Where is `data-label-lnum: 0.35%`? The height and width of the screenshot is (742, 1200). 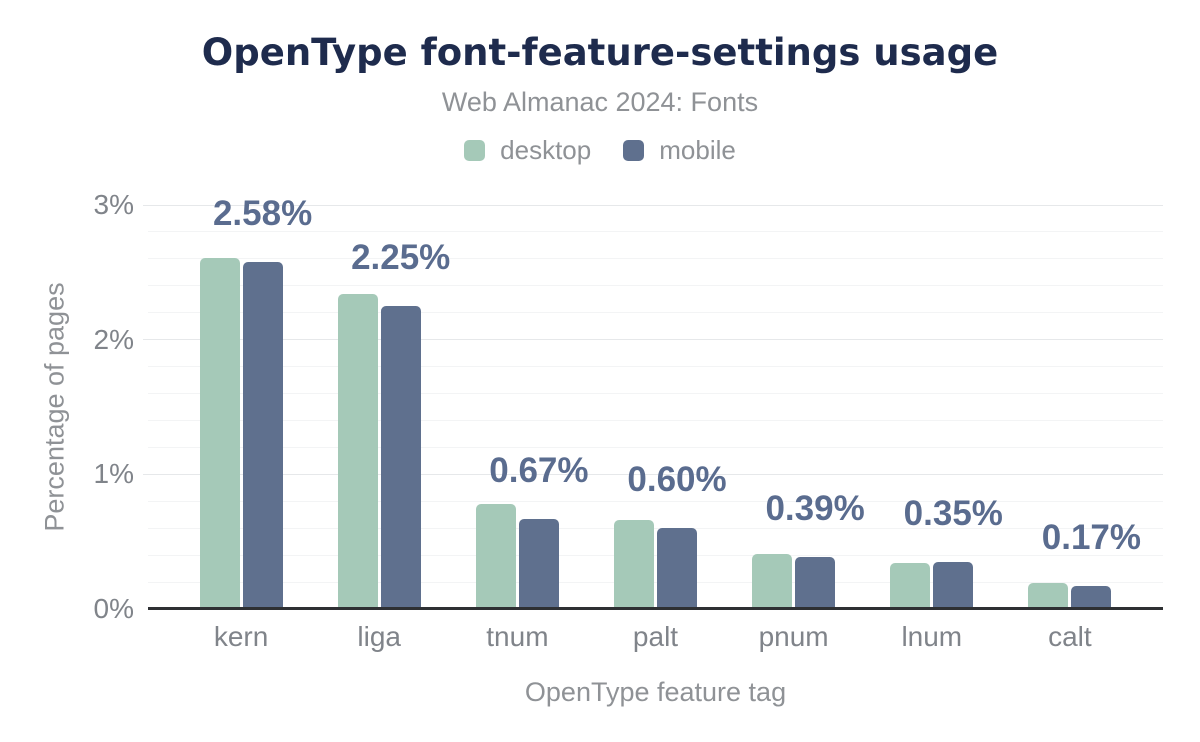
data-label-lnum: 0.35% is located at coordinates (953, 513).